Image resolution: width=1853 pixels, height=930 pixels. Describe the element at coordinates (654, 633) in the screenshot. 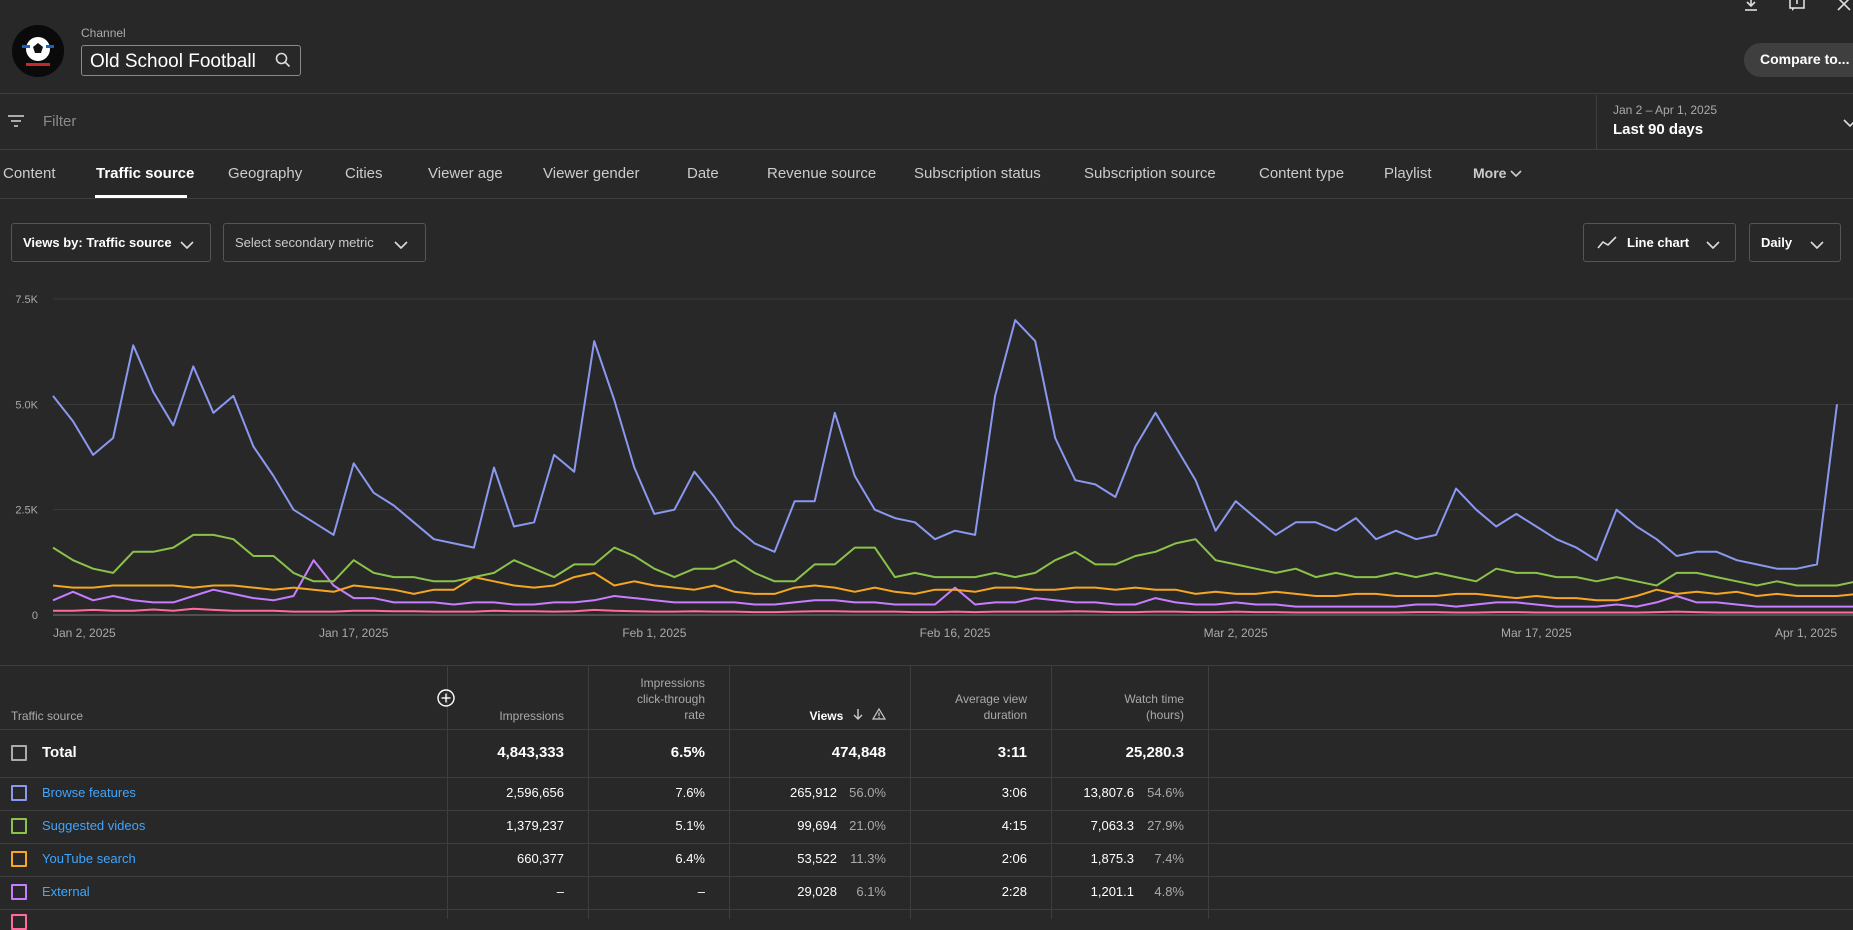

I see `x-tick-label: Feb 1, 2025` at that location.